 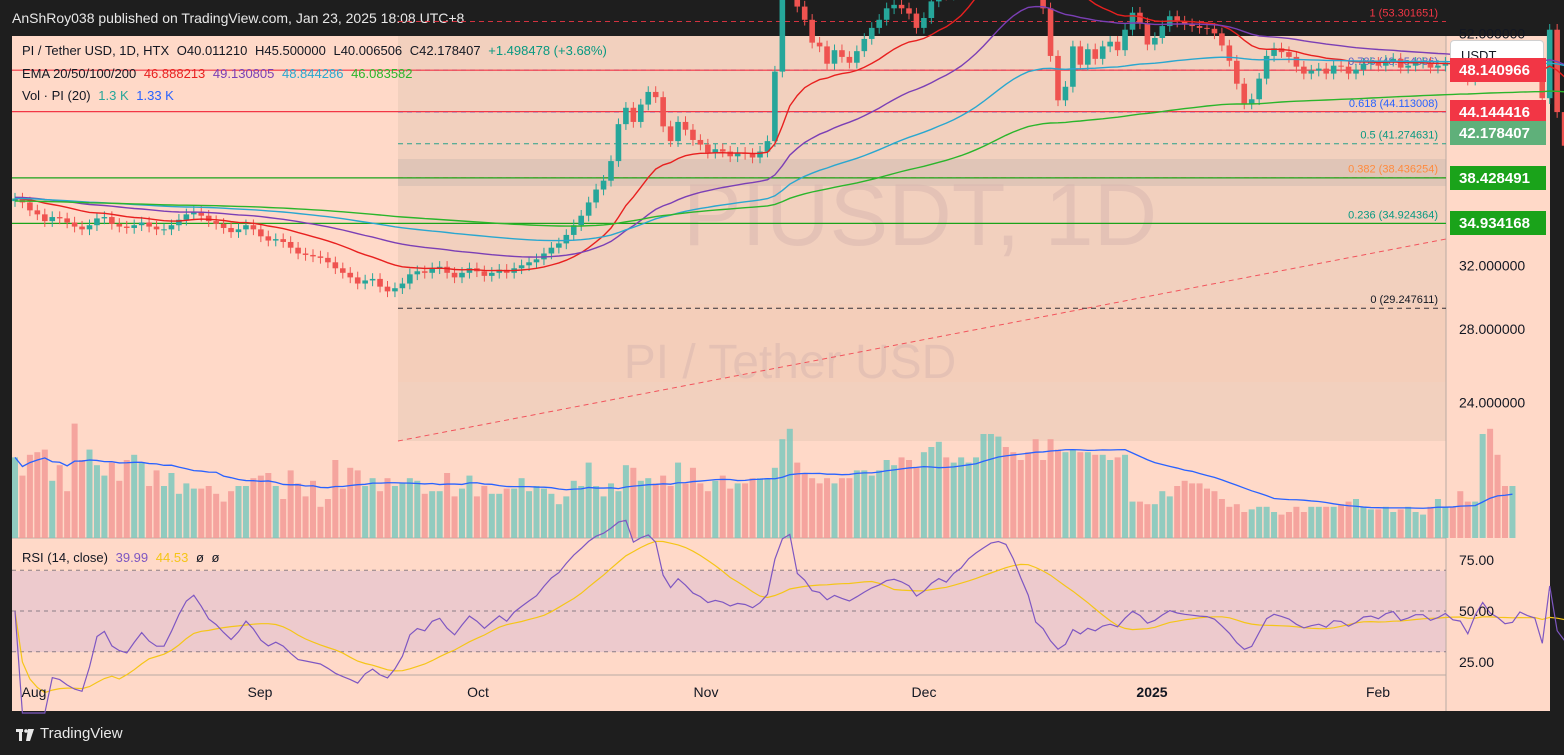 I want to click on legend-ema-label: EMA 20/50/100/200, so click(x=79, y=73).